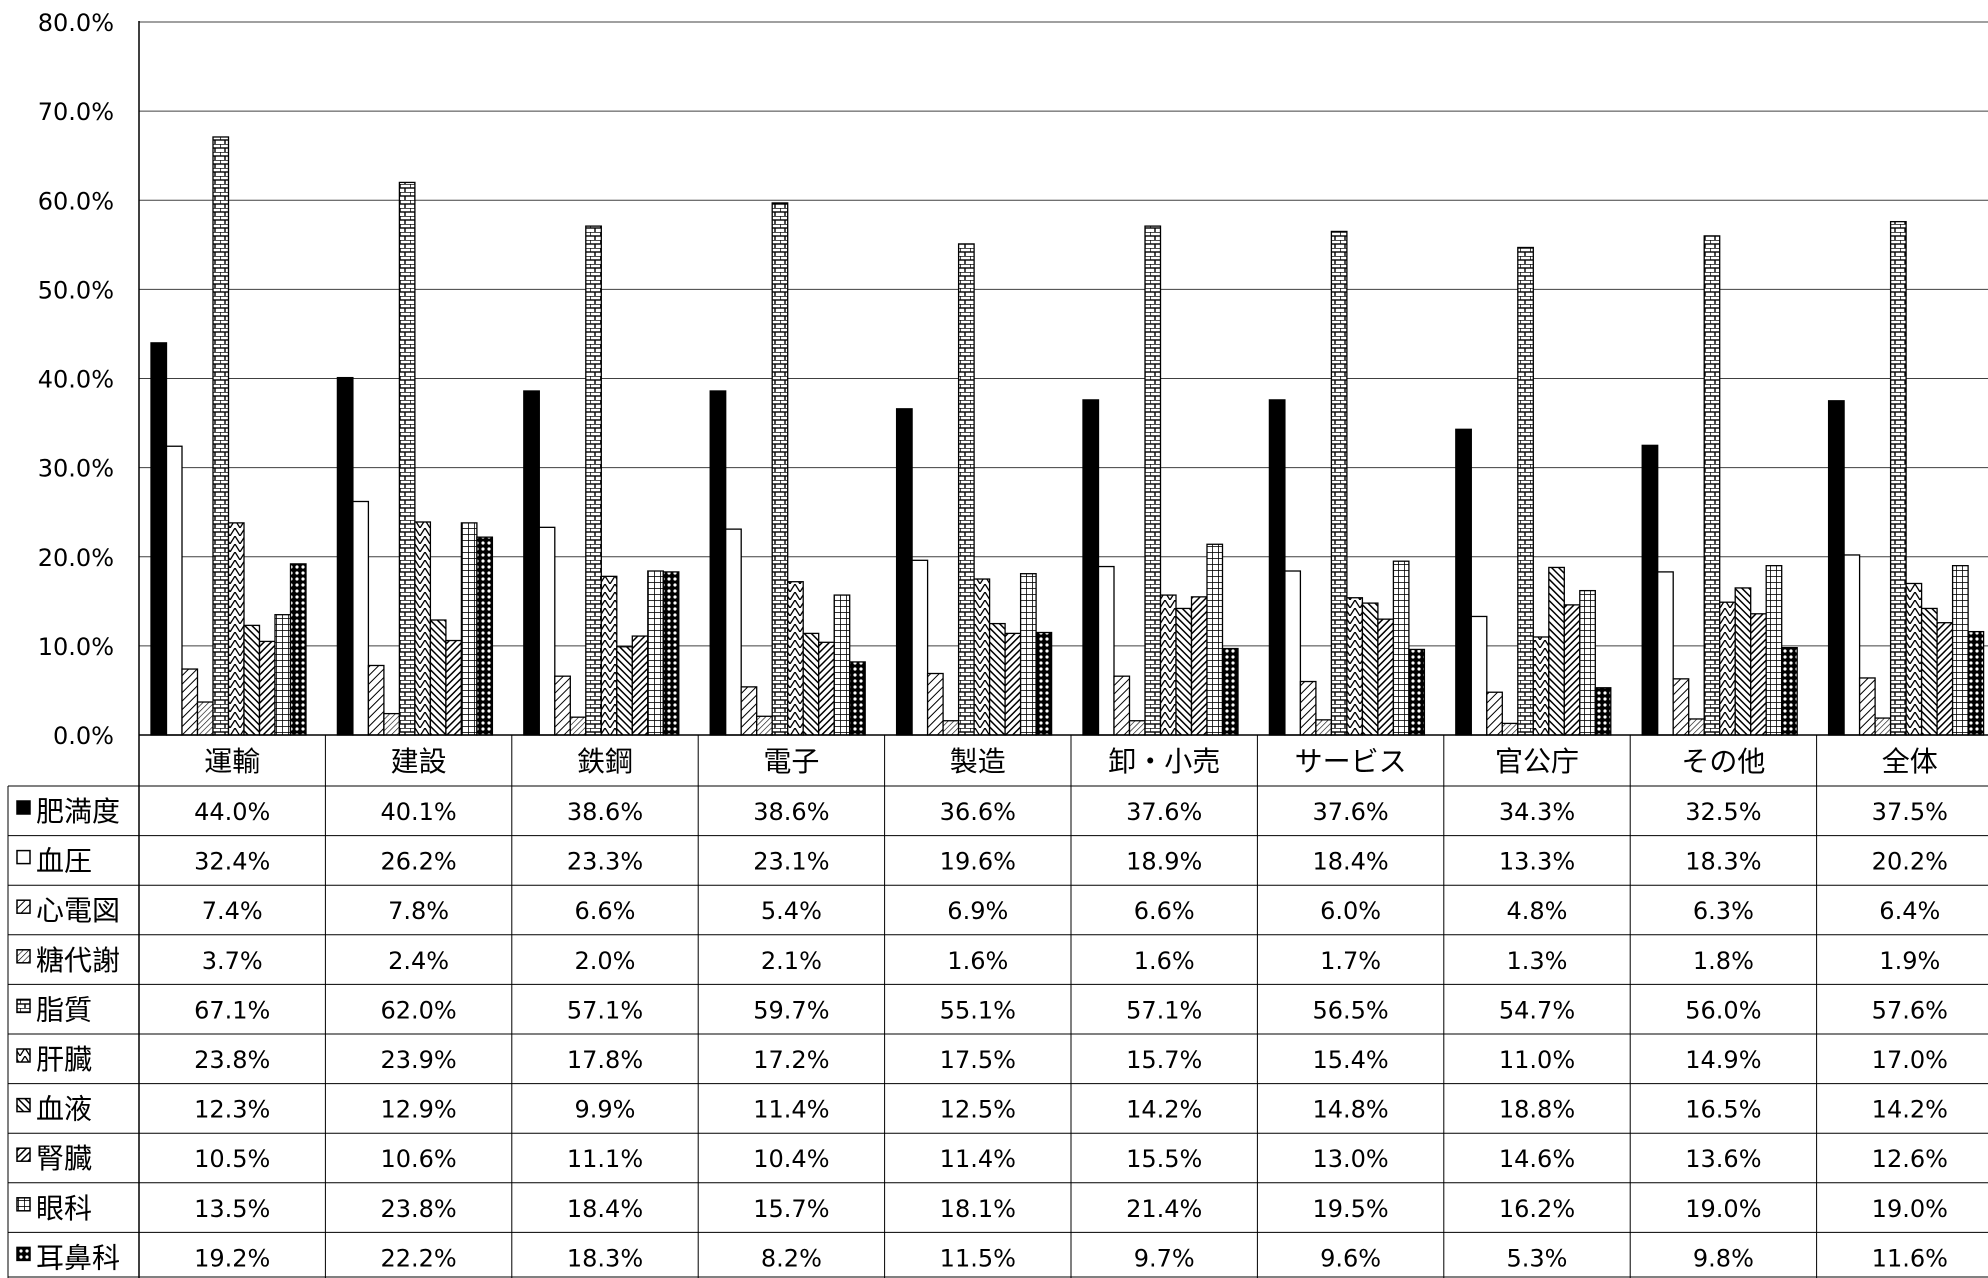 The width and height of the screenshot is (1988, 1278). I want to click on data-cell: 12.9%, so click(418, 1110).